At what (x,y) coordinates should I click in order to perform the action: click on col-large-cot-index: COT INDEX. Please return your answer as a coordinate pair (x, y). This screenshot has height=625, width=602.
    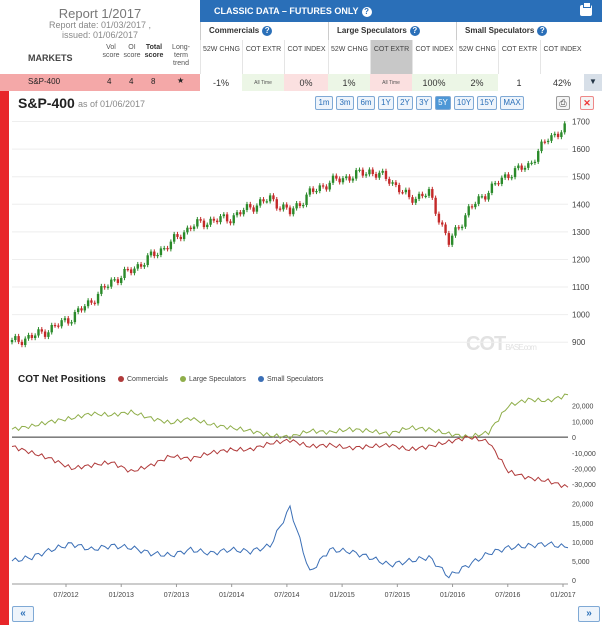
    Looking at the image, I should click on (434, 57).